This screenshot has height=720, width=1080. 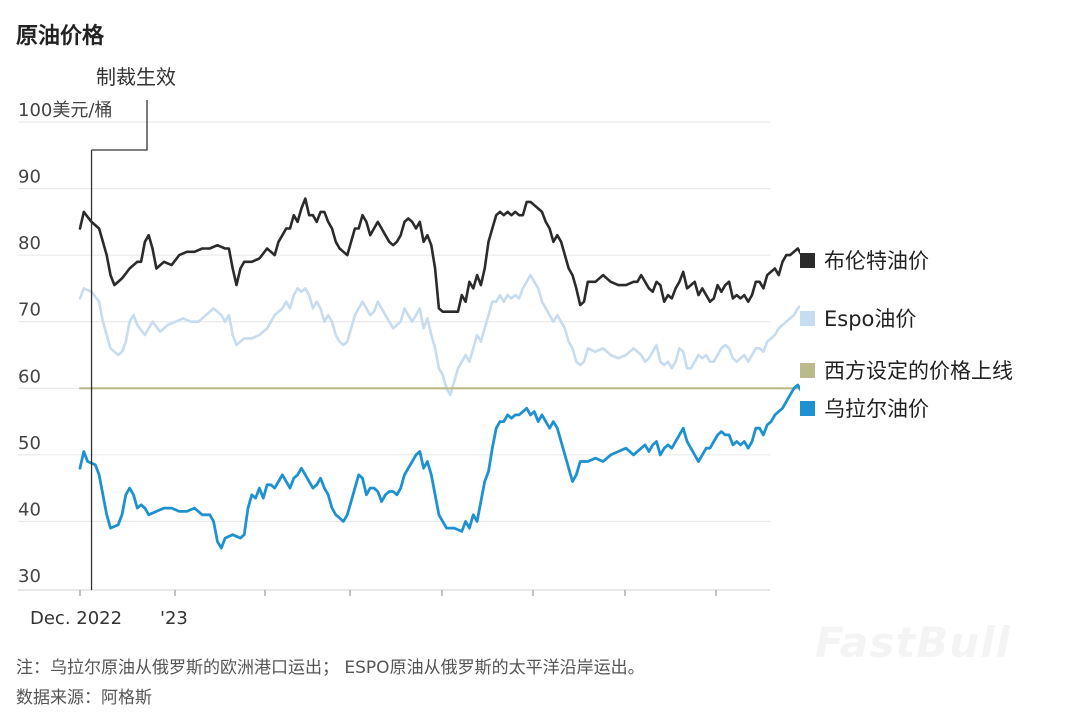 What do you see at coordinates (29, 443) in the screenshot?
I see `y-tick-label: 50` at bounding box center [29, 443].